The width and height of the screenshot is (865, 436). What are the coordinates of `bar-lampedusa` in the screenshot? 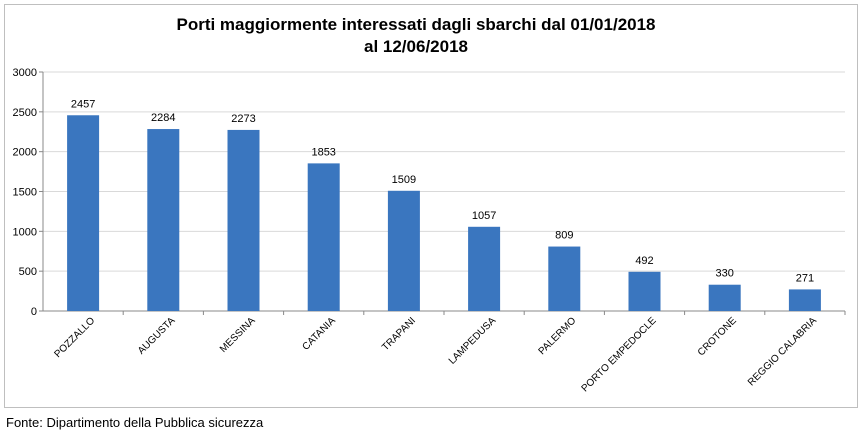 It's located at (484, 269).